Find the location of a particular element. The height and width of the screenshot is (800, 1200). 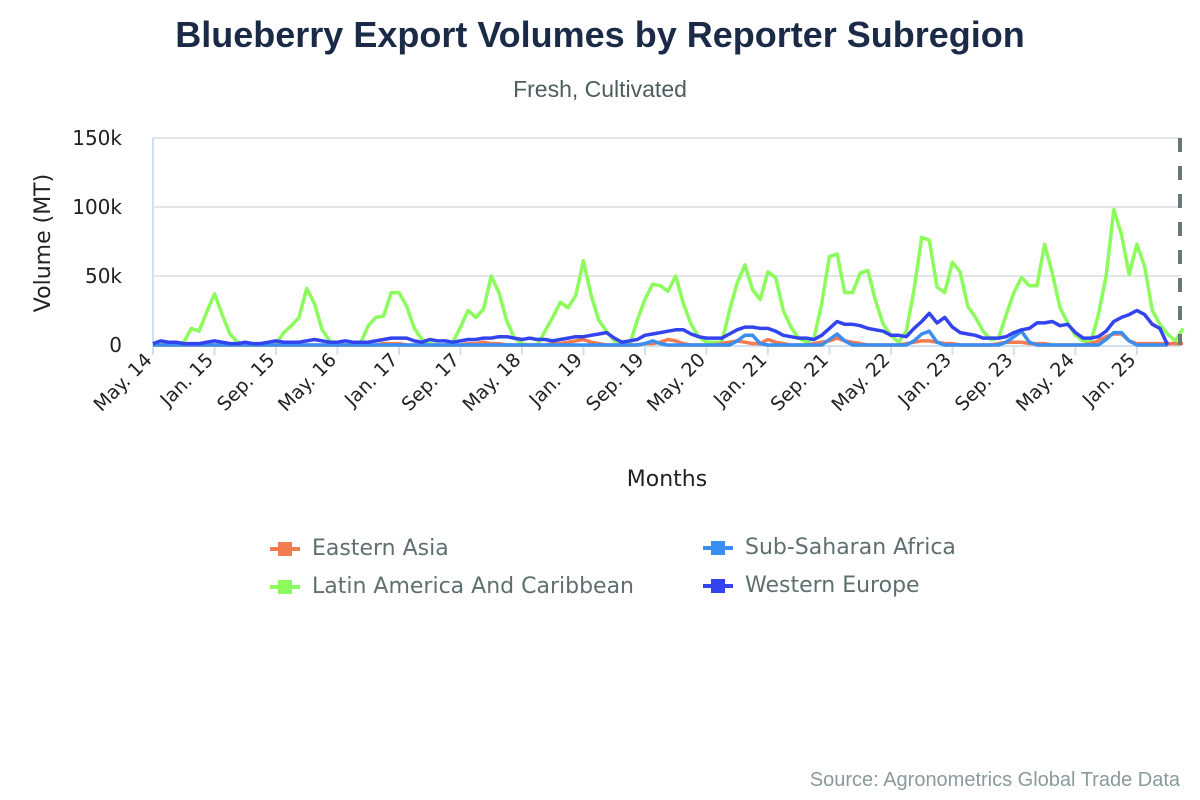

y-tick-label: 100k is located at coordinates (97, 207).